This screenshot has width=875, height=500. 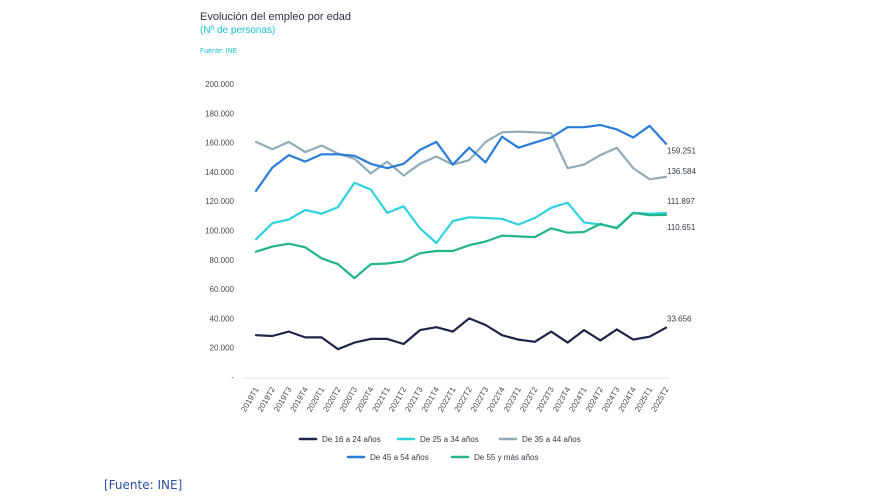 I want to click on legend-label: De 25 a 34 años, so click(x=449, y=439).